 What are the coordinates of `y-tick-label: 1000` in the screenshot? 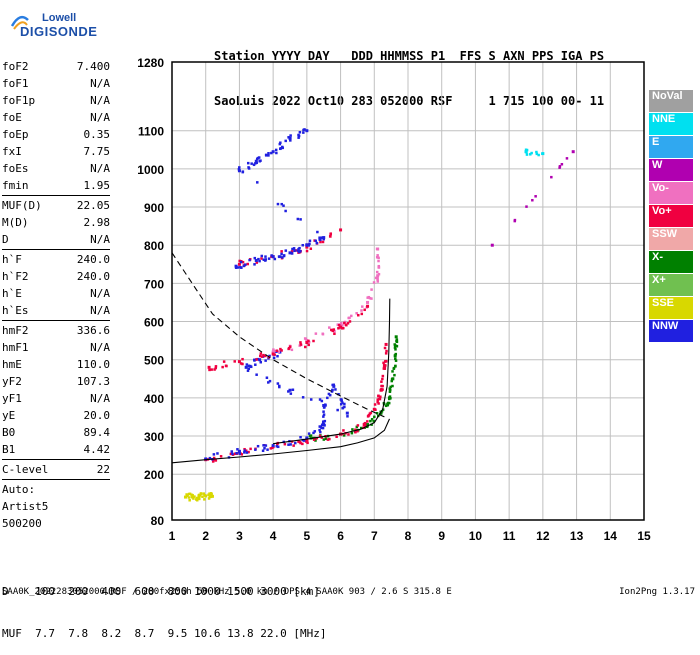 It's located at (150, 170).